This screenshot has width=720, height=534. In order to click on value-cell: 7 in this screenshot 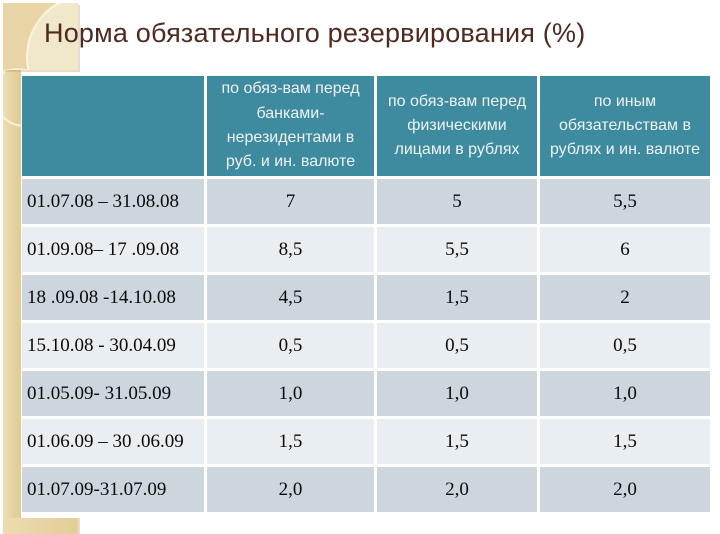, I will do `click(290, 201)`.